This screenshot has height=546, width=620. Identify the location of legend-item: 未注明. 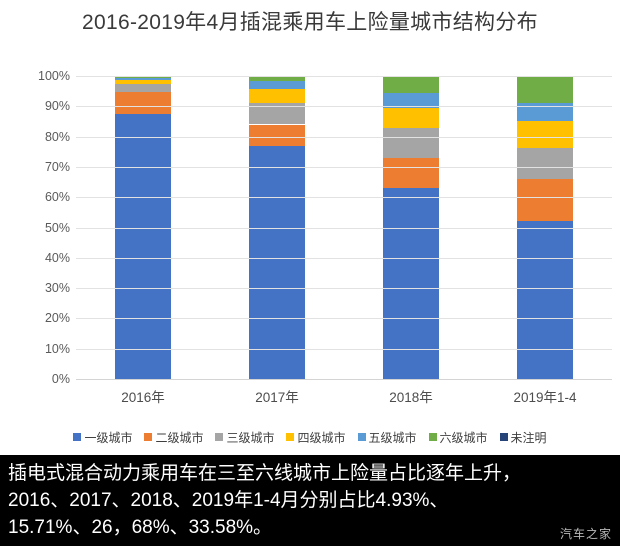
(523, 437).